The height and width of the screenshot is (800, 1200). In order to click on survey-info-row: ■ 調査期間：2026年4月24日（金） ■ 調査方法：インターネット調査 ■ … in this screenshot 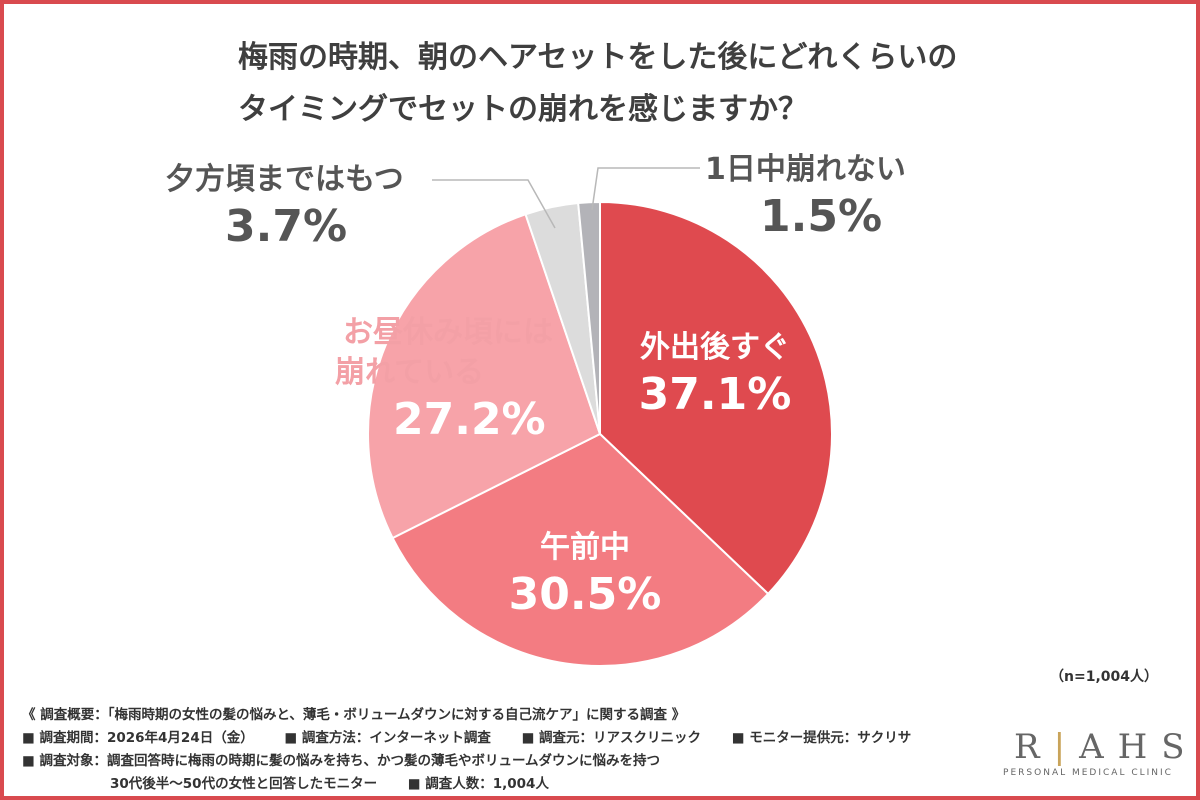, I will do `click(466, 738)`.